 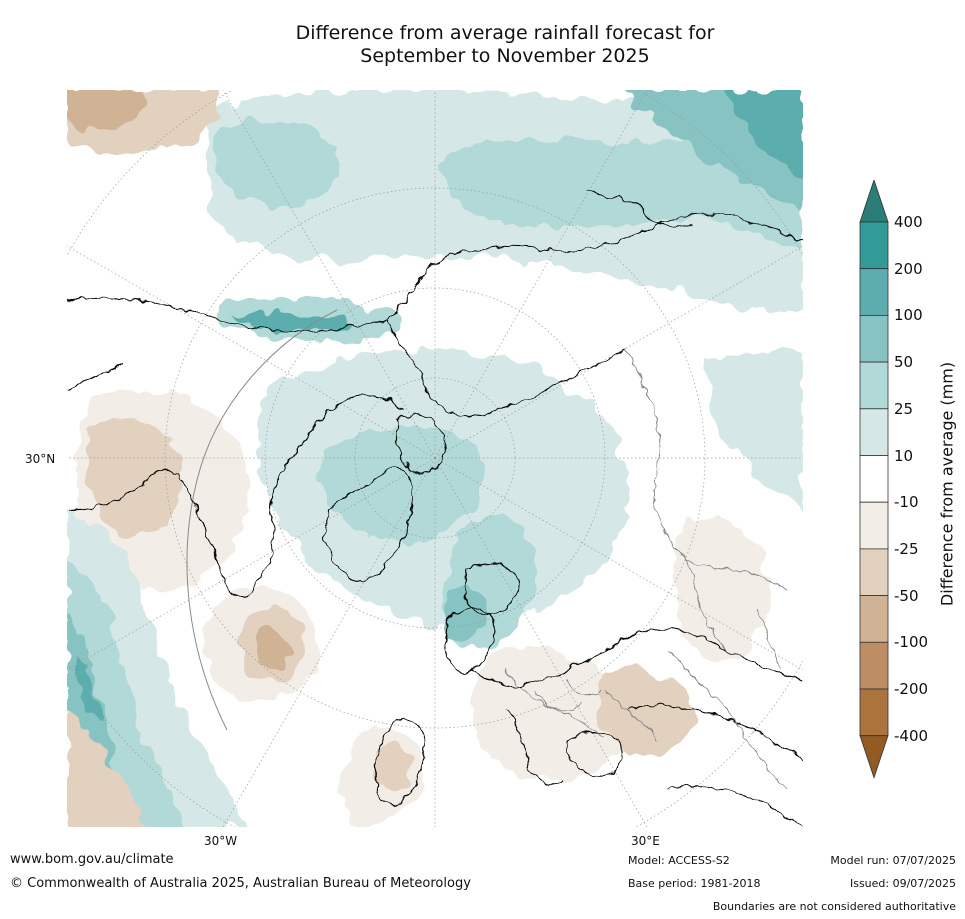 I want to click on political-borders, so click(x=647, y=570).